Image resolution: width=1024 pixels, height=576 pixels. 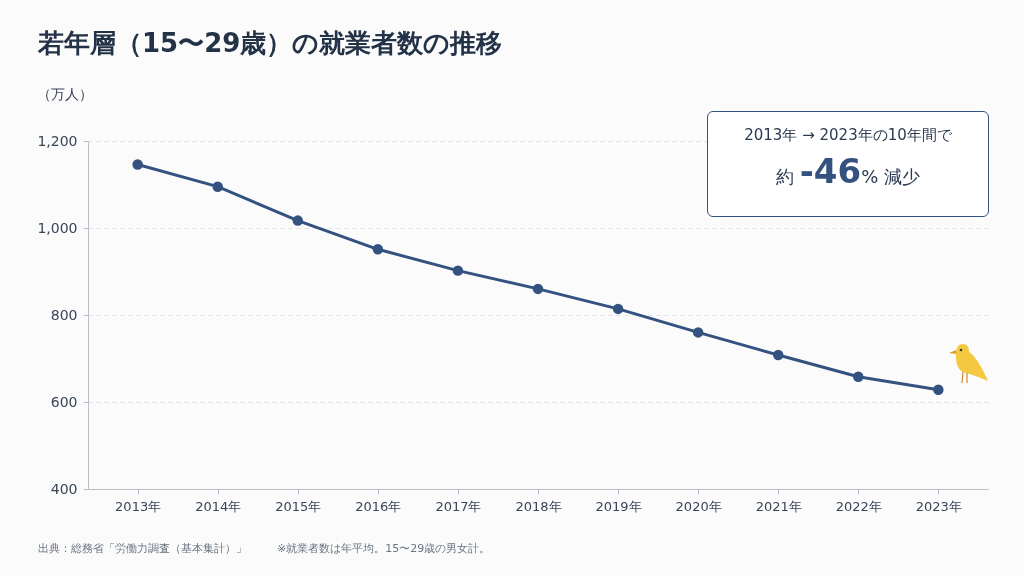 What do you see at coordinates (64, 314) in the screenshot?
I see `y-tick-label: 800` at bounding box center [64, 314].